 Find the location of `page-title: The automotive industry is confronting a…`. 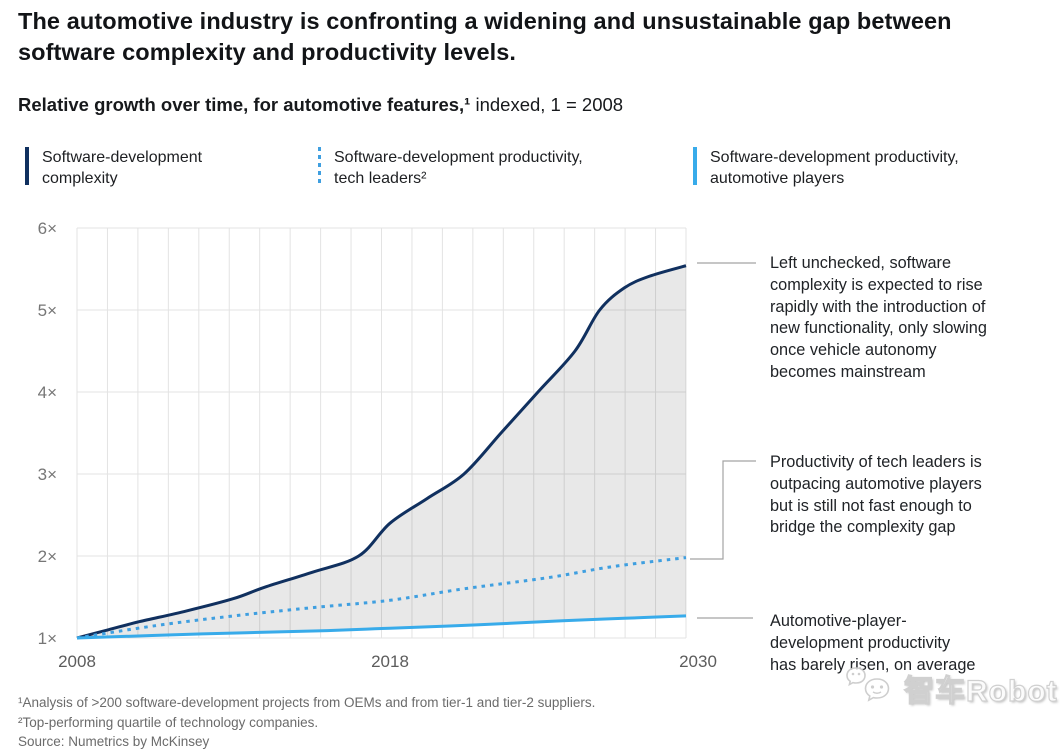

page-title: The automotive industry is confronting a… is located at coordinates (485, 36).